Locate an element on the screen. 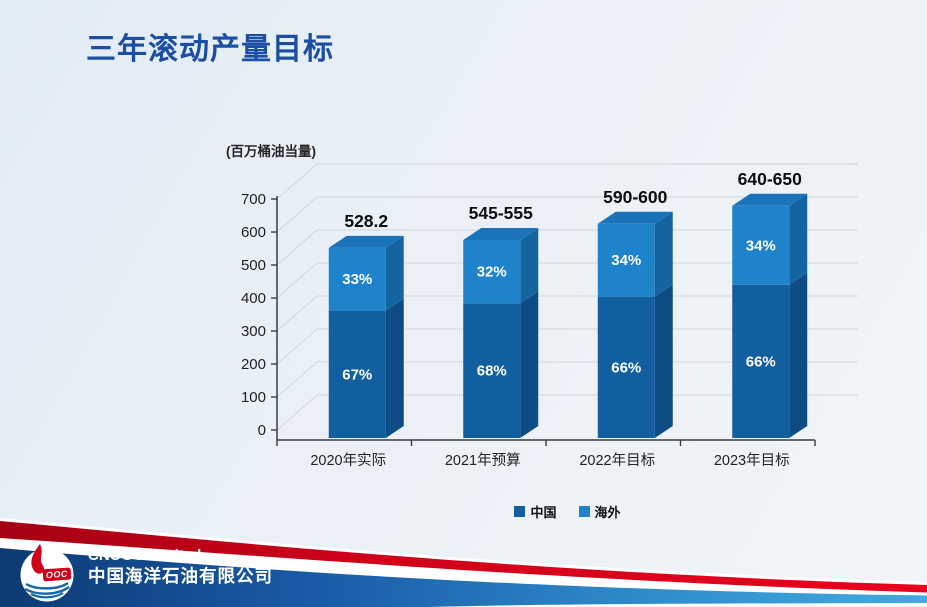  logo-banner-text: OOC is located at coordinates (57, 575).